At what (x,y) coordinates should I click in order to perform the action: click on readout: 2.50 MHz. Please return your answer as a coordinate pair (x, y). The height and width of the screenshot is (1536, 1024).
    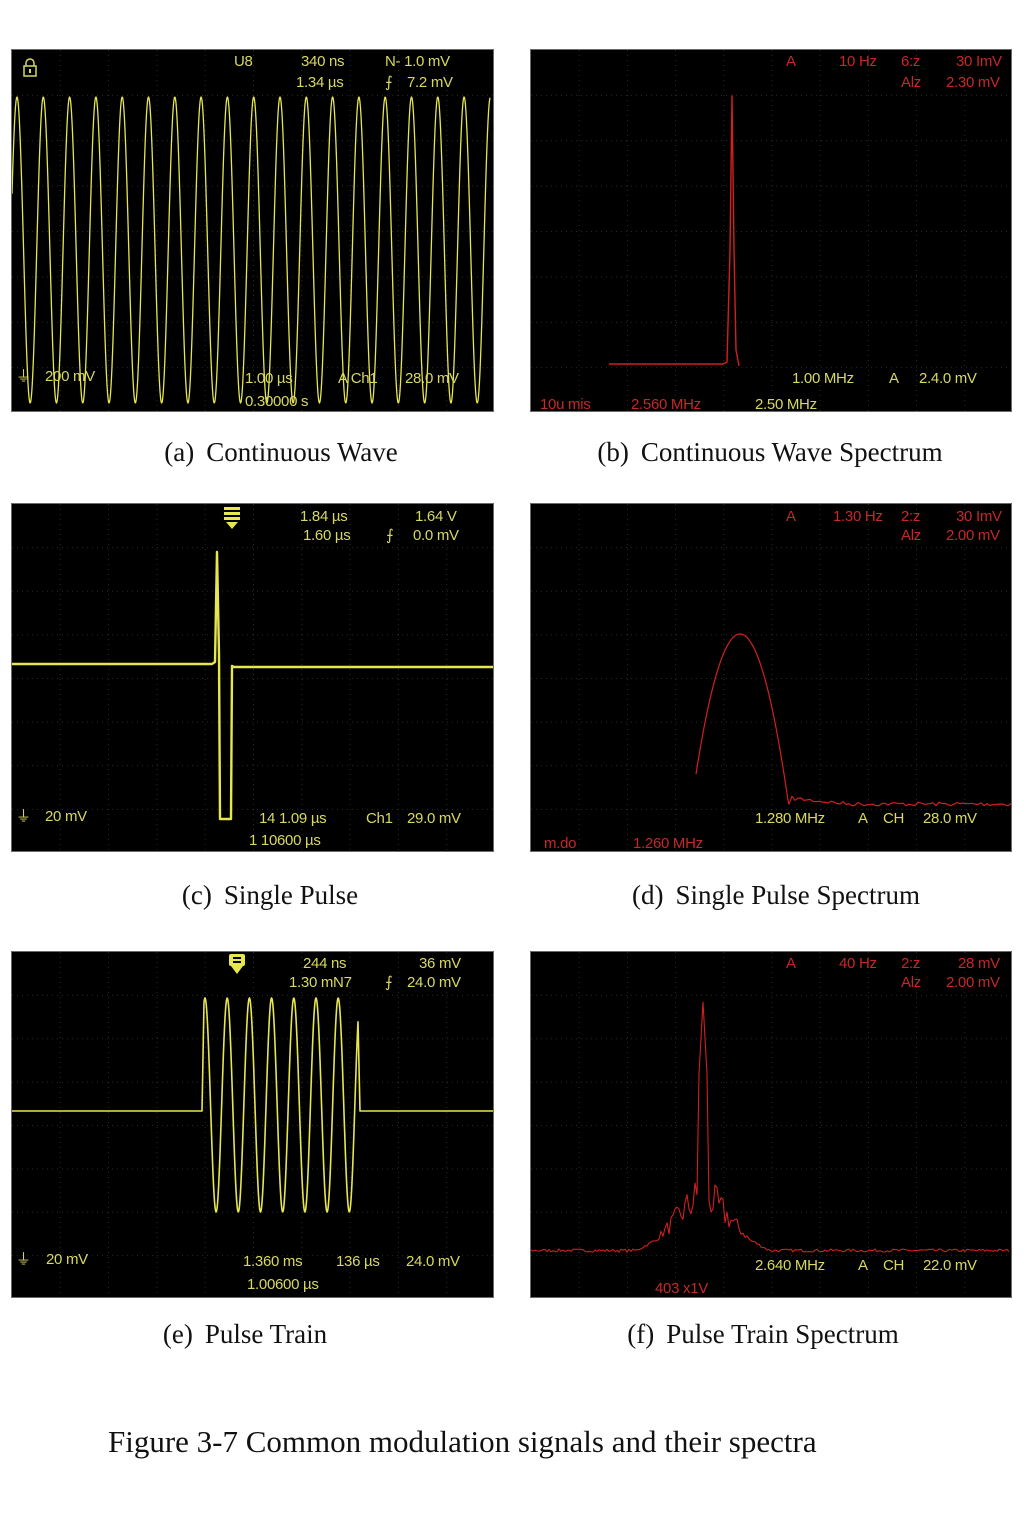
    Looking at the image, I should click on (786, 404).